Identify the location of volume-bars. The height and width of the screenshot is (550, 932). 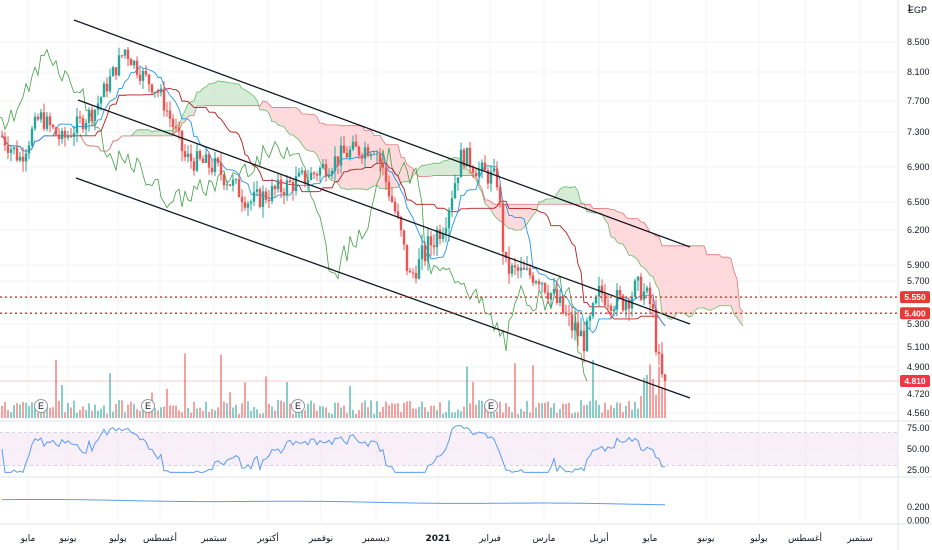
(333, 385).